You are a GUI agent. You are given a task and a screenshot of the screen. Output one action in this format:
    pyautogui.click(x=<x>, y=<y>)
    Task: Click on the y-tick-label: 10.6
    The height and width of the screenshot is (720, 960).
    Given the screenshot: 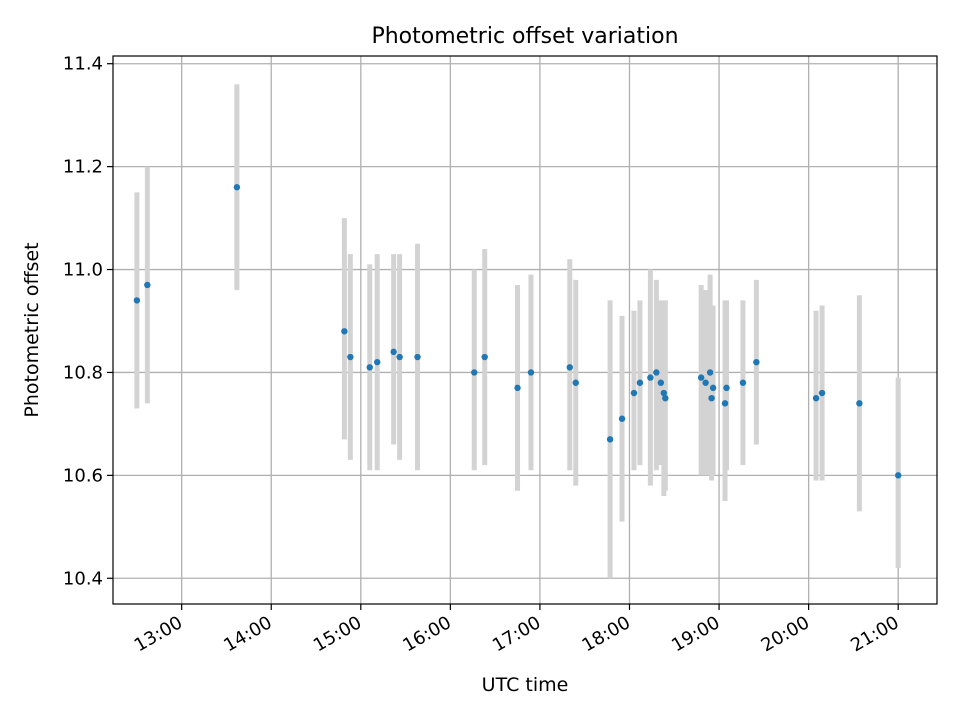 What is the action you would take?
    pyautogui.click(x=83, y=475)
    